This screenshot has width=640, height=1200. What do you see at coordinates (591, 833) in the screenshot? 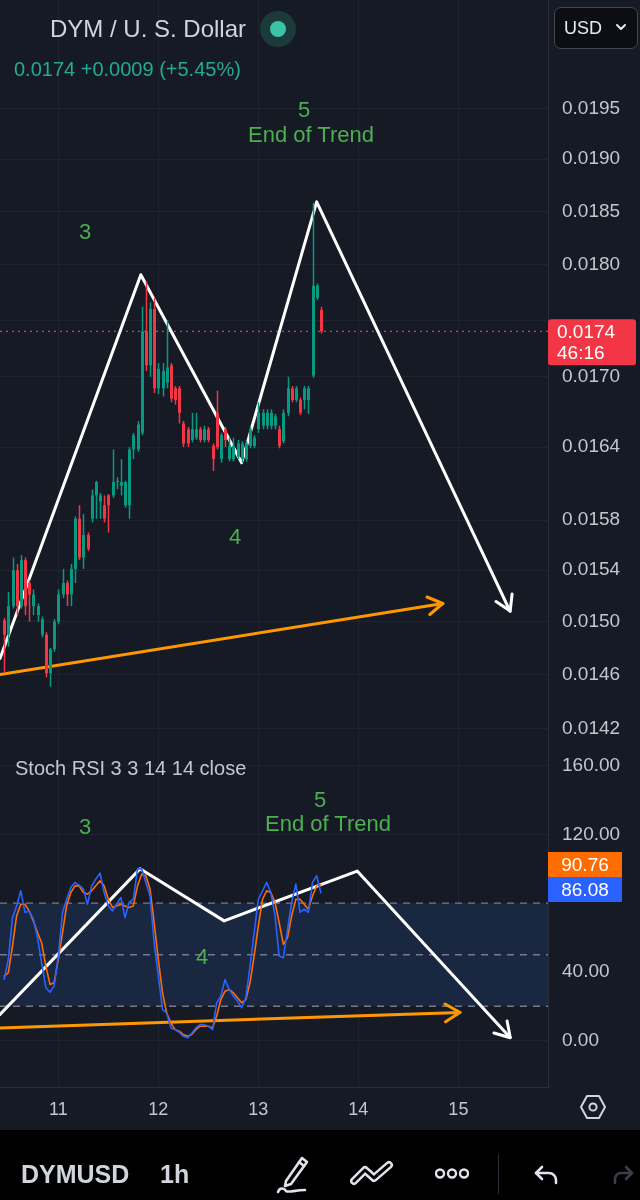
I see `y-tick-label: 120.00` at bounding box center [591, 833].